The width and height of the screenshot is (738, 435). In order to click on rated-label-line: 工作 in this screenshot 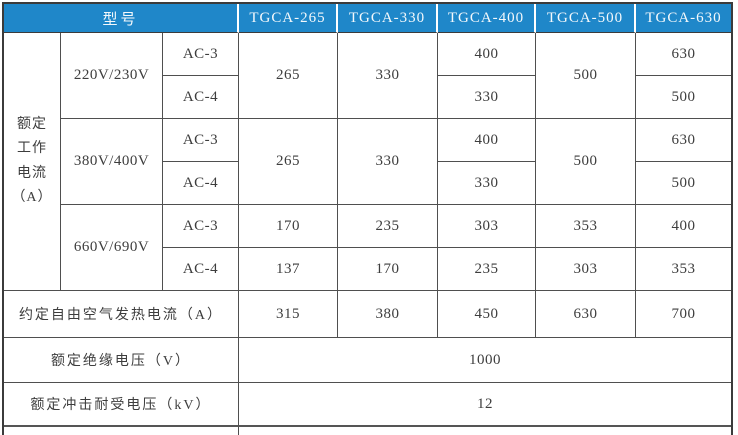, I will do `click(32, 148)`.